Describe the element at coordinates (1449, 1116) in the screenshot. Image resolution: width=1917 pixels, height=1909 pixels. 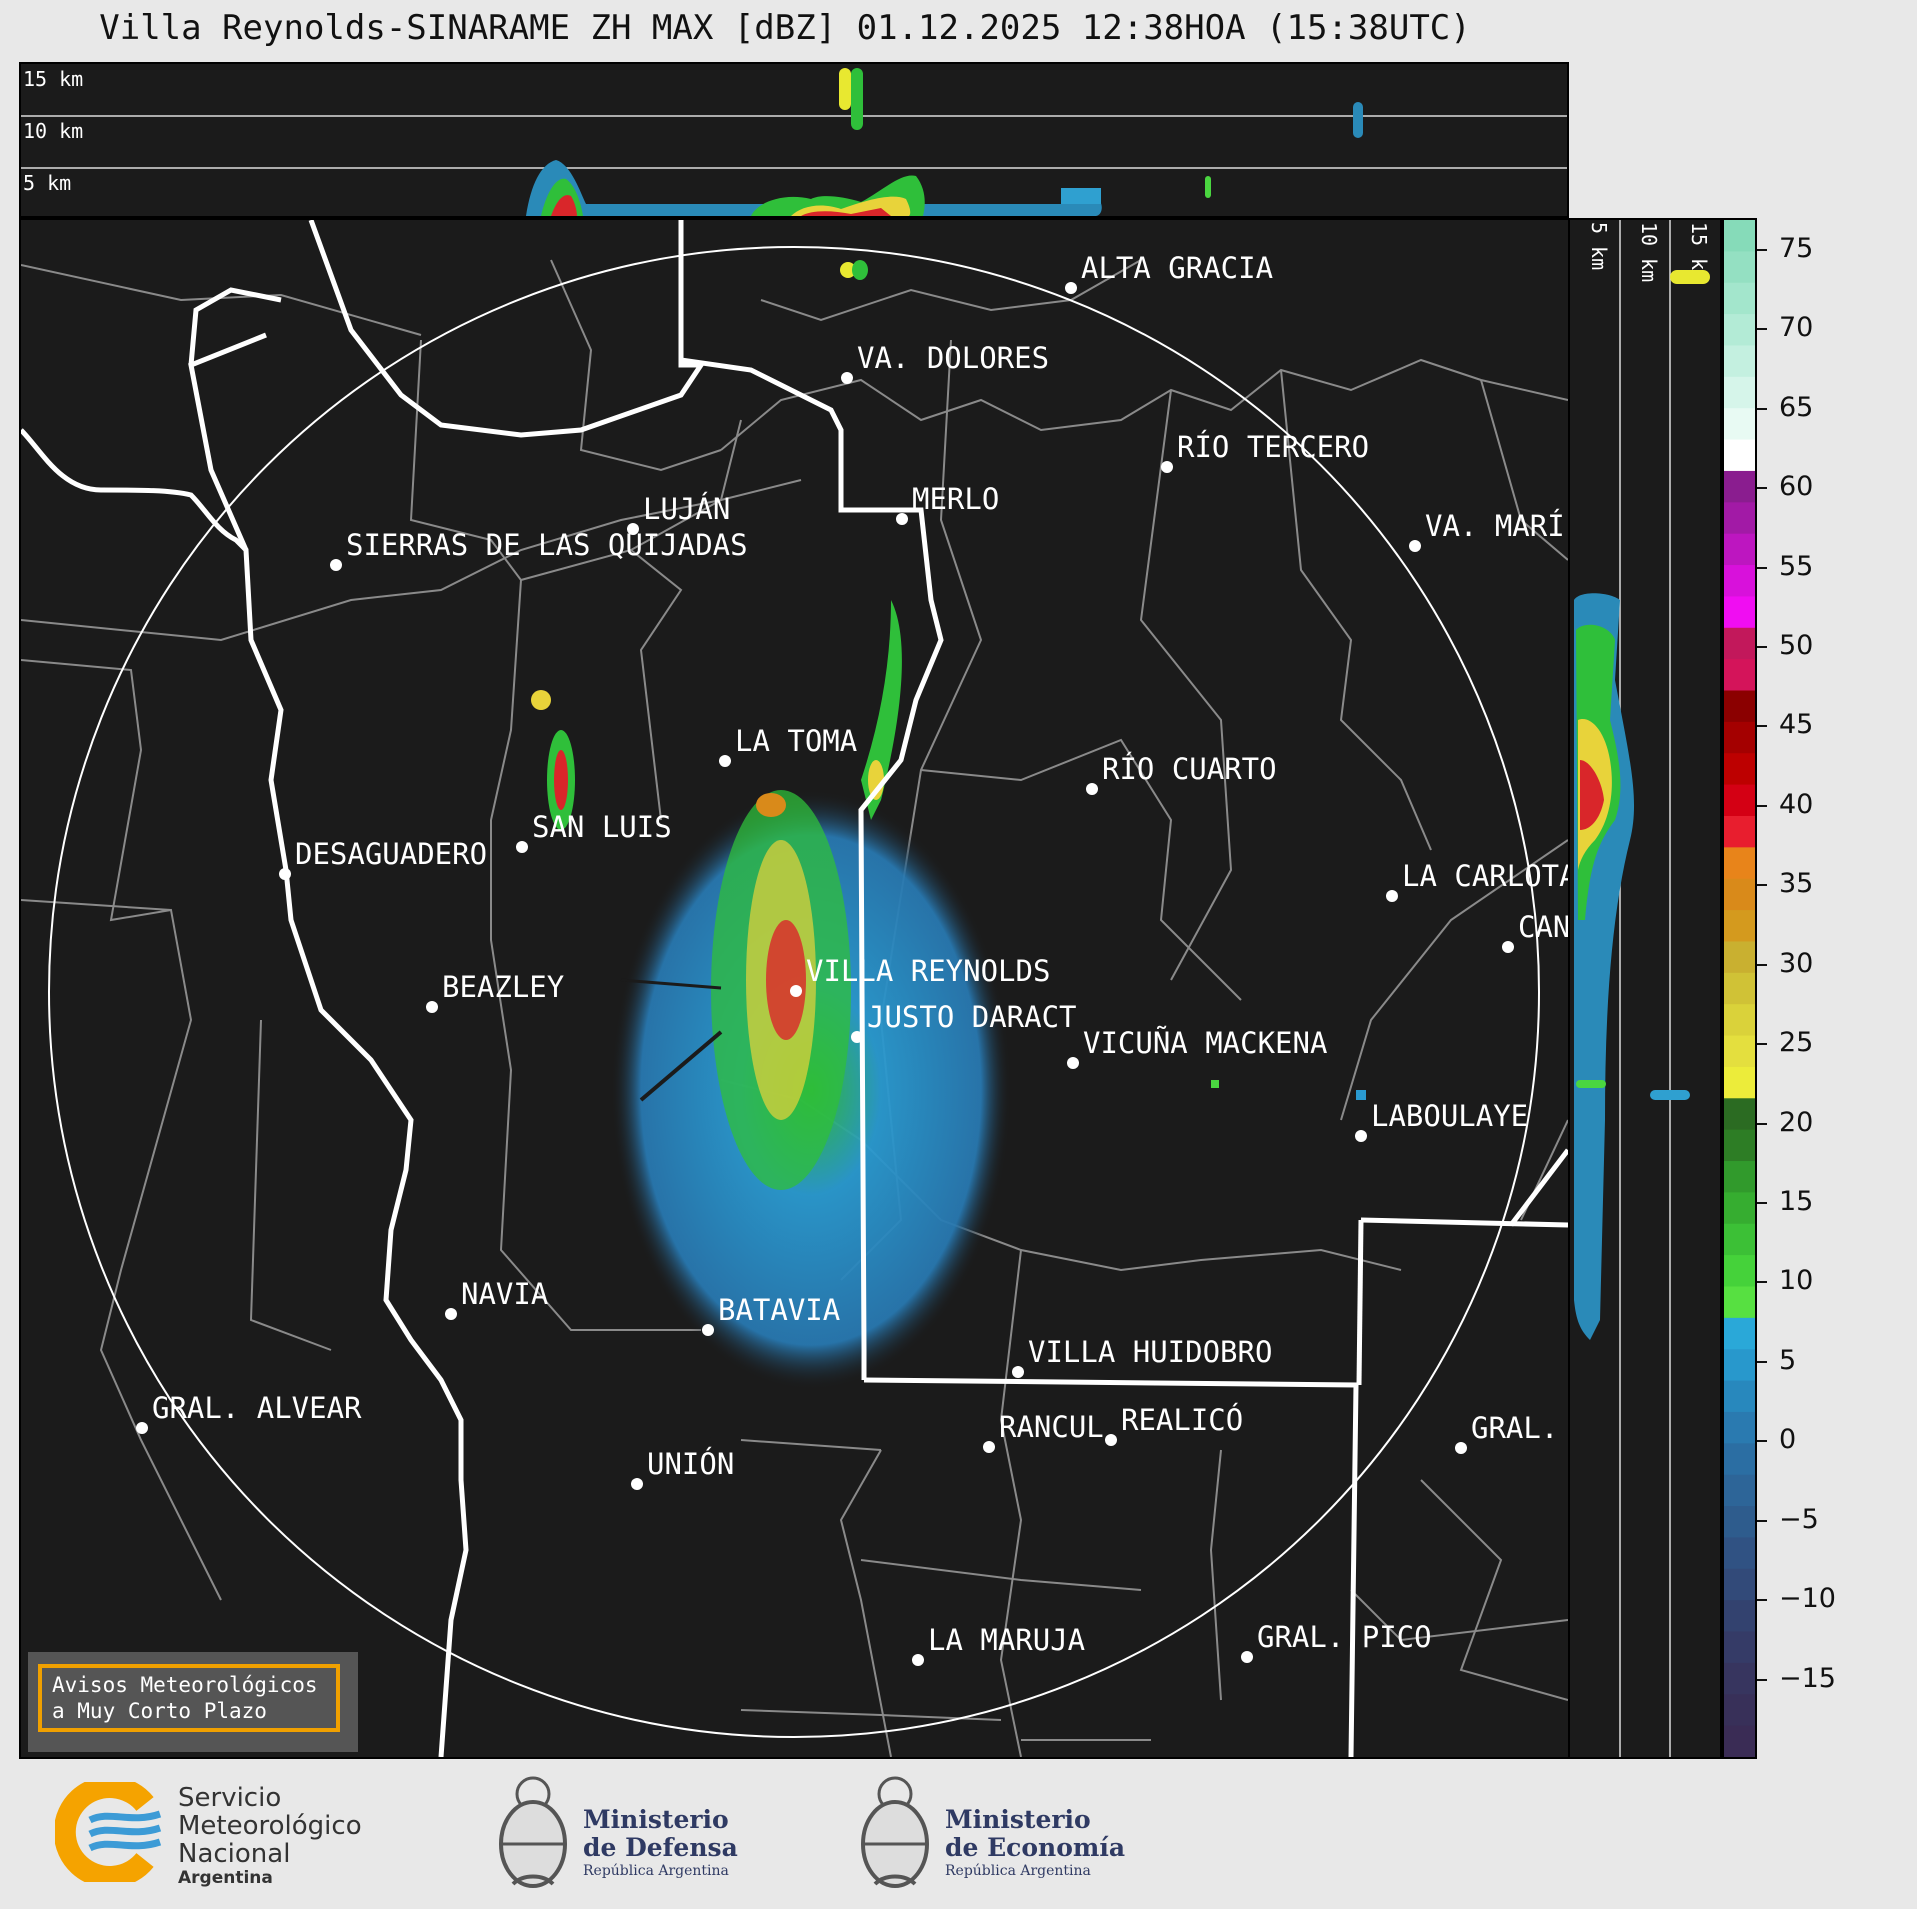
I see `city-label: LABOULAYE` at that location.